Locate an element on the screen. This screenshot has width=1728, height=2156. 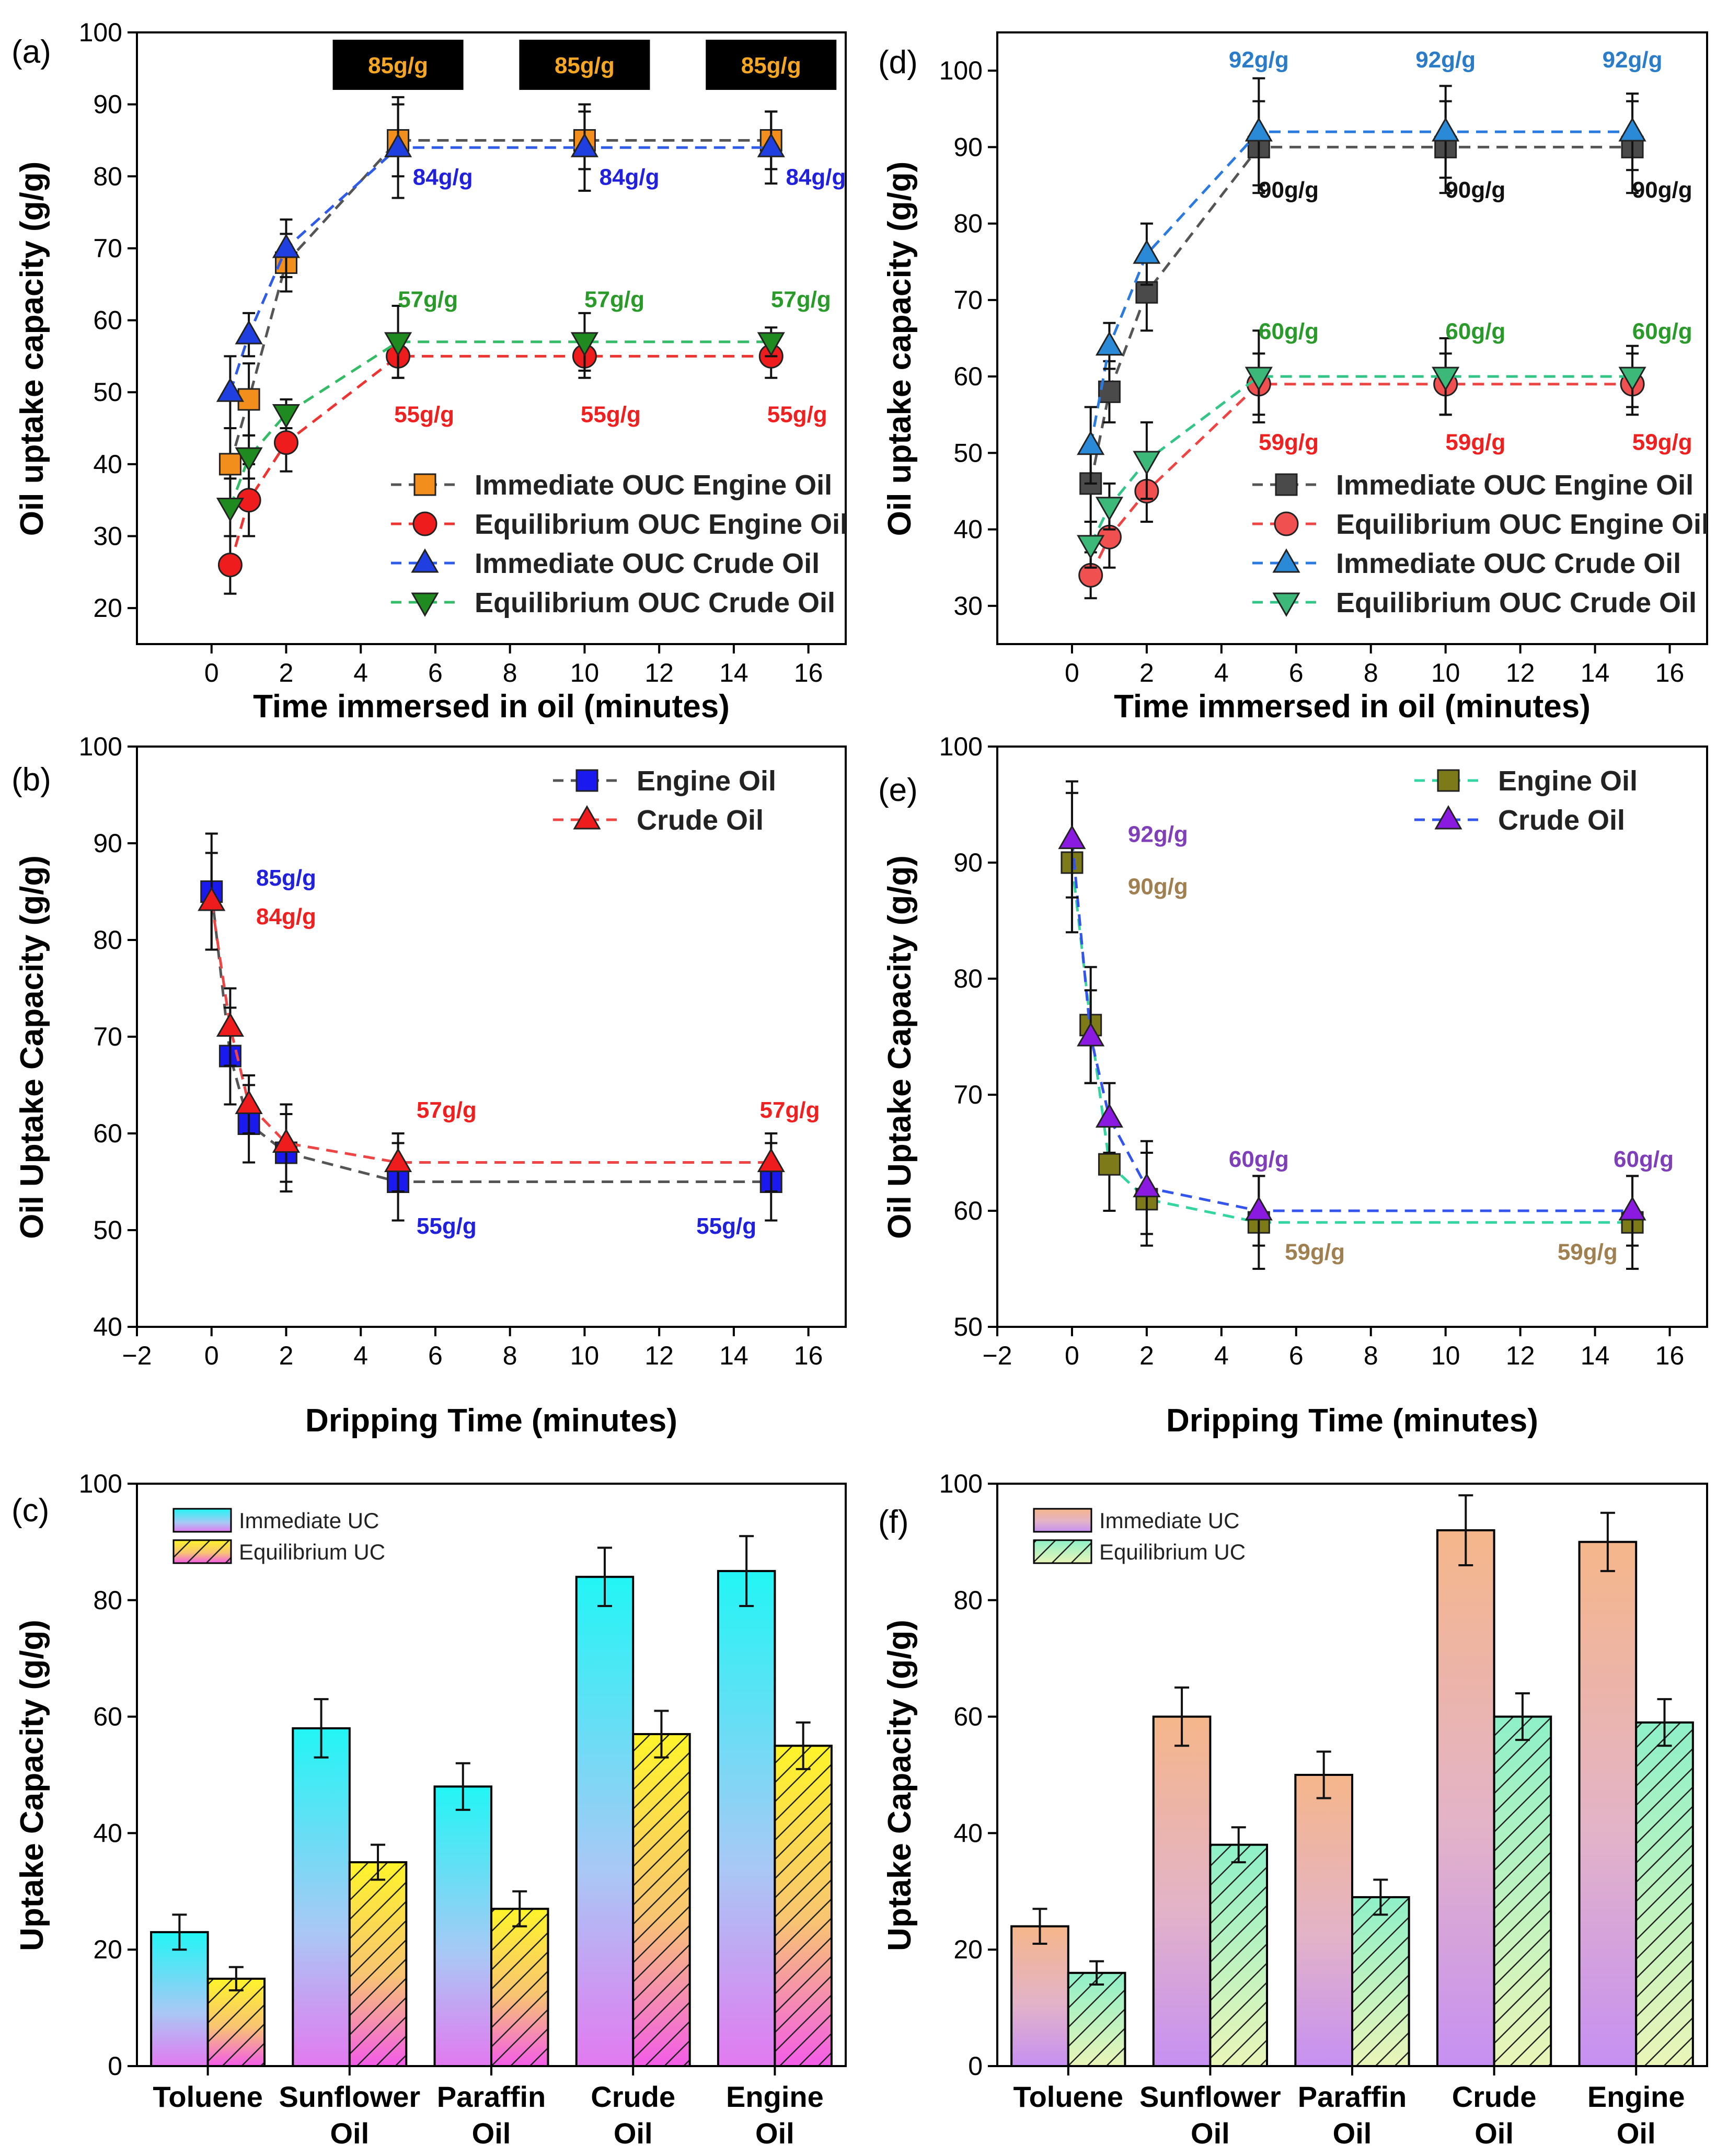
x-tick-label: 6 is located at coordinates (435, 672).